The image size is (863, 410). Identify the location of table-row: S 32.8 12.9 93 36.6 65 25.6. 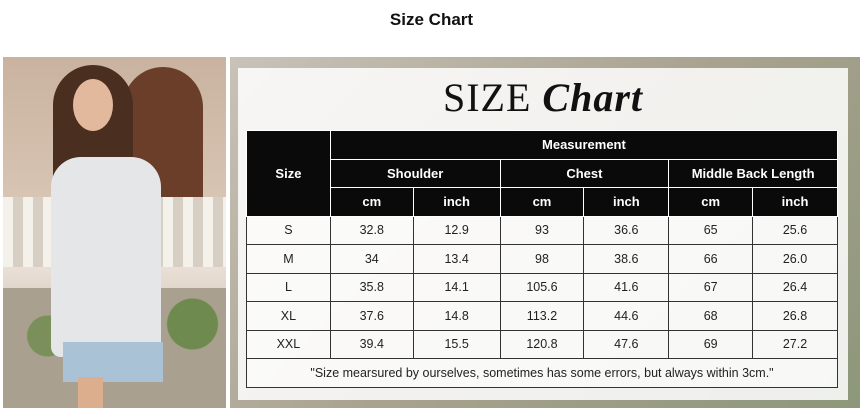
(542, 230).